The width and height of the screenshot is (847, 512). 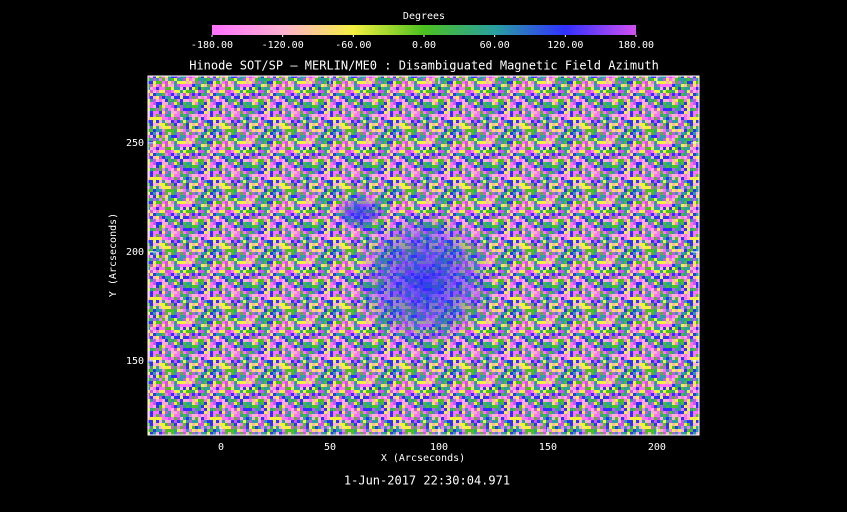 What do you see at coordinates (423, 458) in the screenshot?
I see `x-axis-label: X (Arcseconds)` at bounding box center [423, 458].